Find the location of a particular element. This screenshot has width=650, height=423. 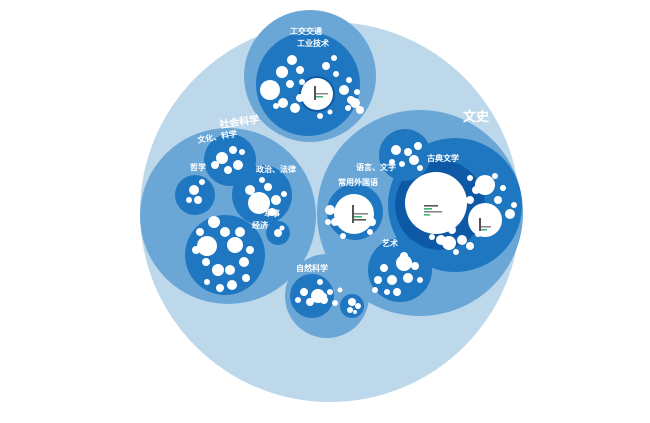

leaf-economy-main is located at coordinates (207, 246).